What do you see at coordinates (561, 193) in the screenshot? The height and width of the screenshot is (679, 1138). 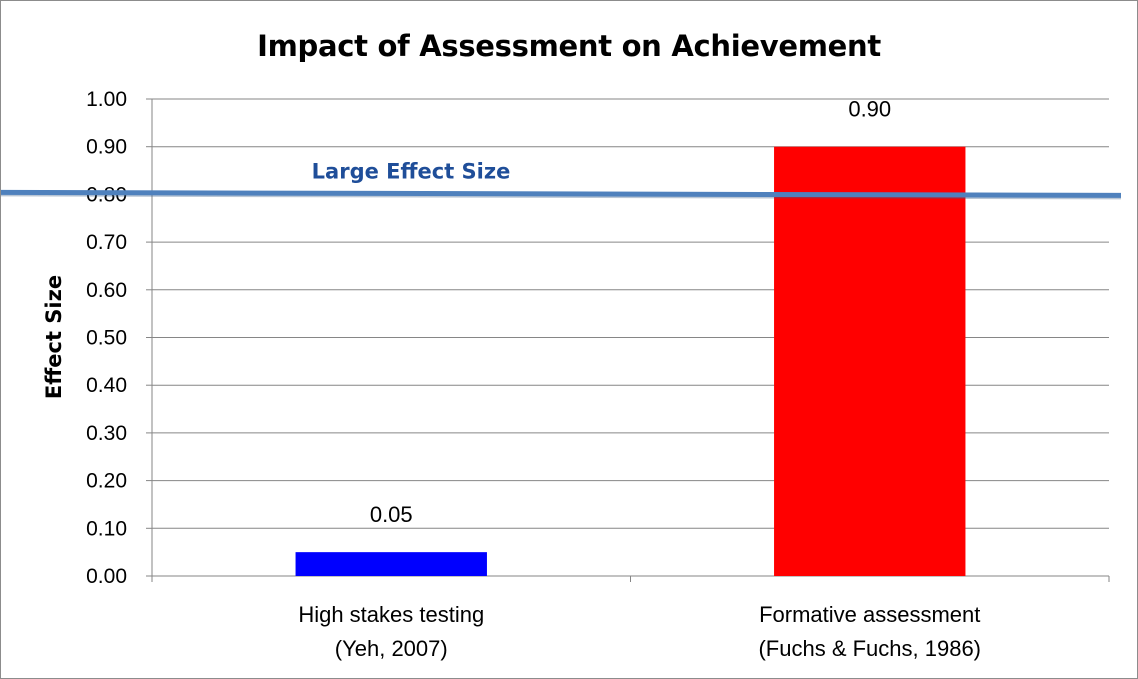 I see `reference-line` at bounding box center [561, 193].